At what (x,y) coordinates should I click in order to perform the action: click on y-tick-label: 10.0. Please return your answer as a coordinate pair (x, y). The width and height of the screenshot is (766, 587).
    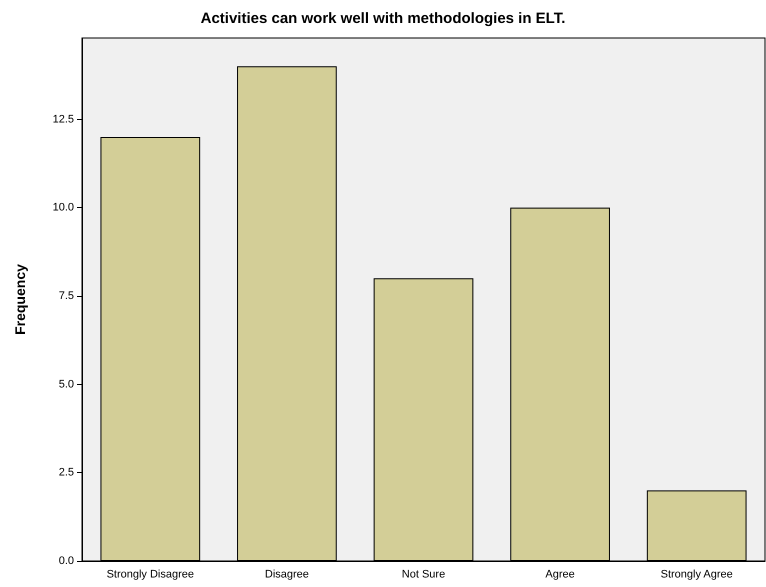
    Looking at the image, I should click on (63, 208).